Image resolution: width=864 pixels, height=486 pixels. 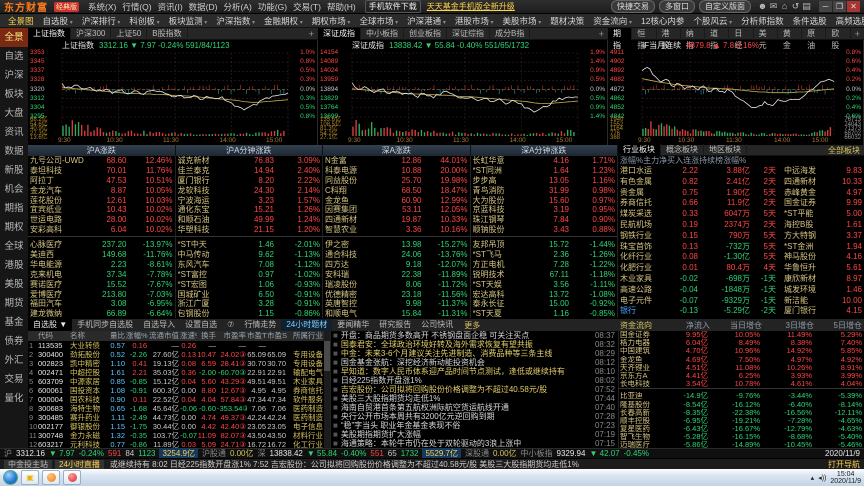 I want to click on list-row: 泰坦科技 70.01 11.76%, so click(x=101, y=171).